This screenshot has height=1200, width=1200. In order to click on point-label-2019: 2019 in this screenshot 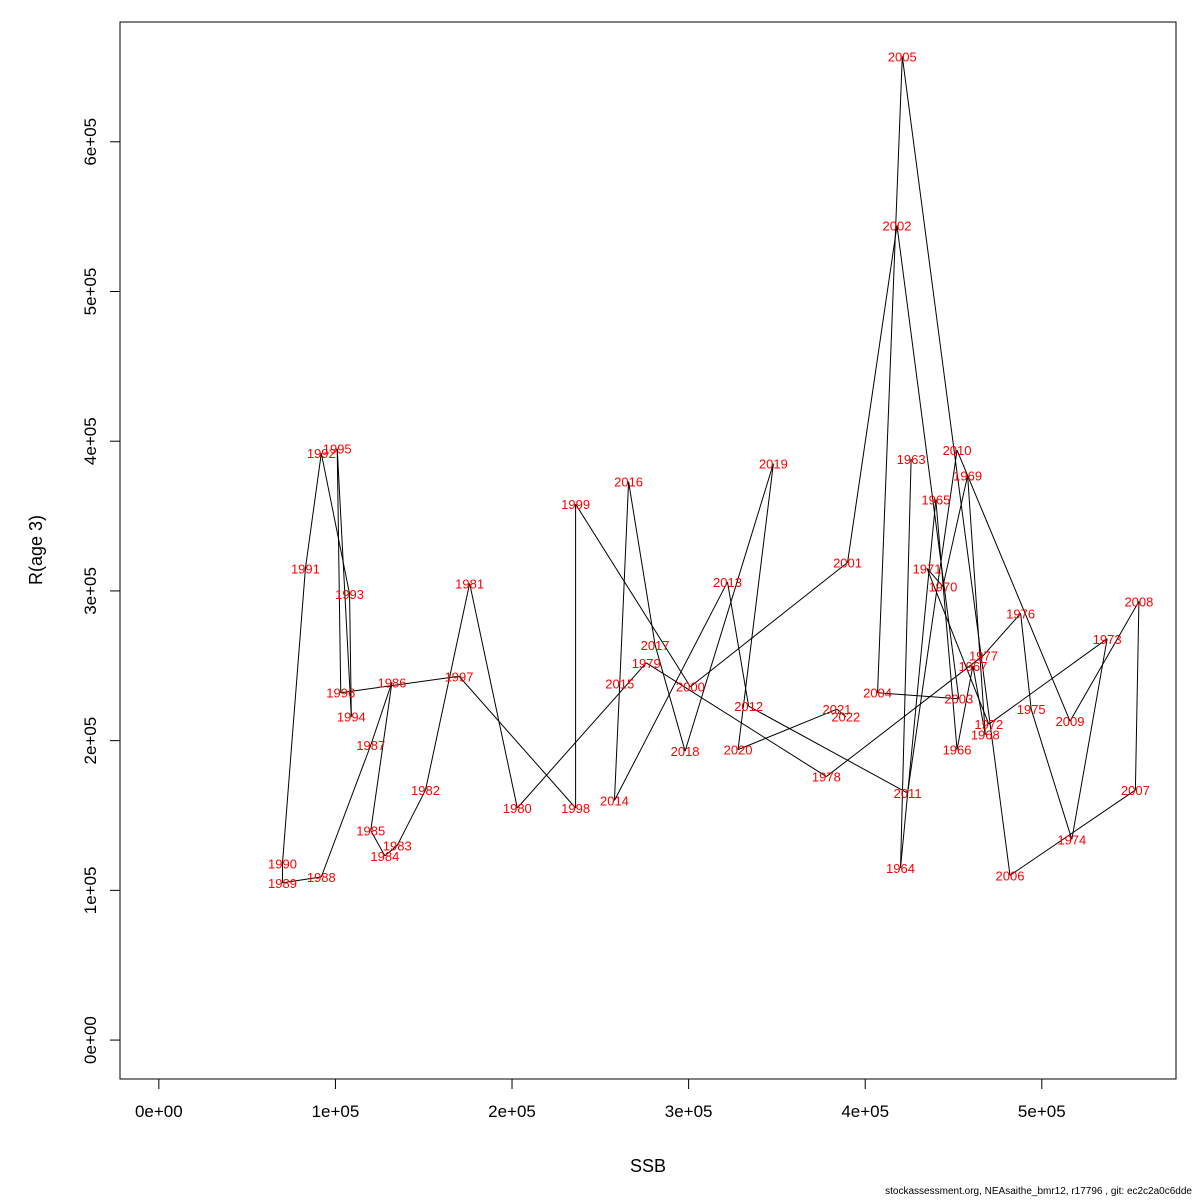, I will do `click(773, 464)`.